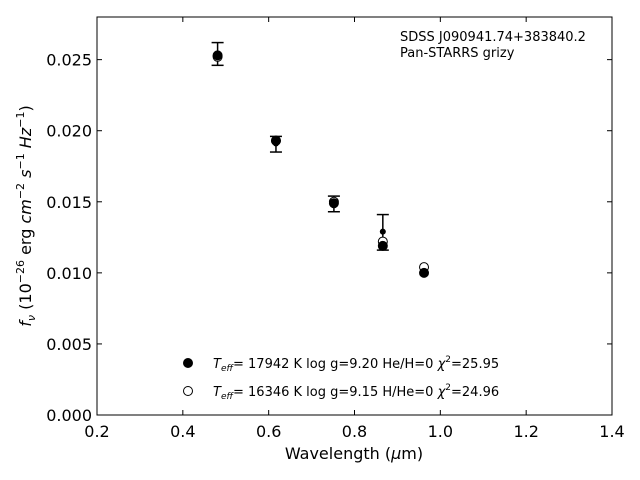  I want to click on legend-label-filled: Teff= 17942 K log g=9.20 He/H=0 χ2=25.95, so click(356, 364).